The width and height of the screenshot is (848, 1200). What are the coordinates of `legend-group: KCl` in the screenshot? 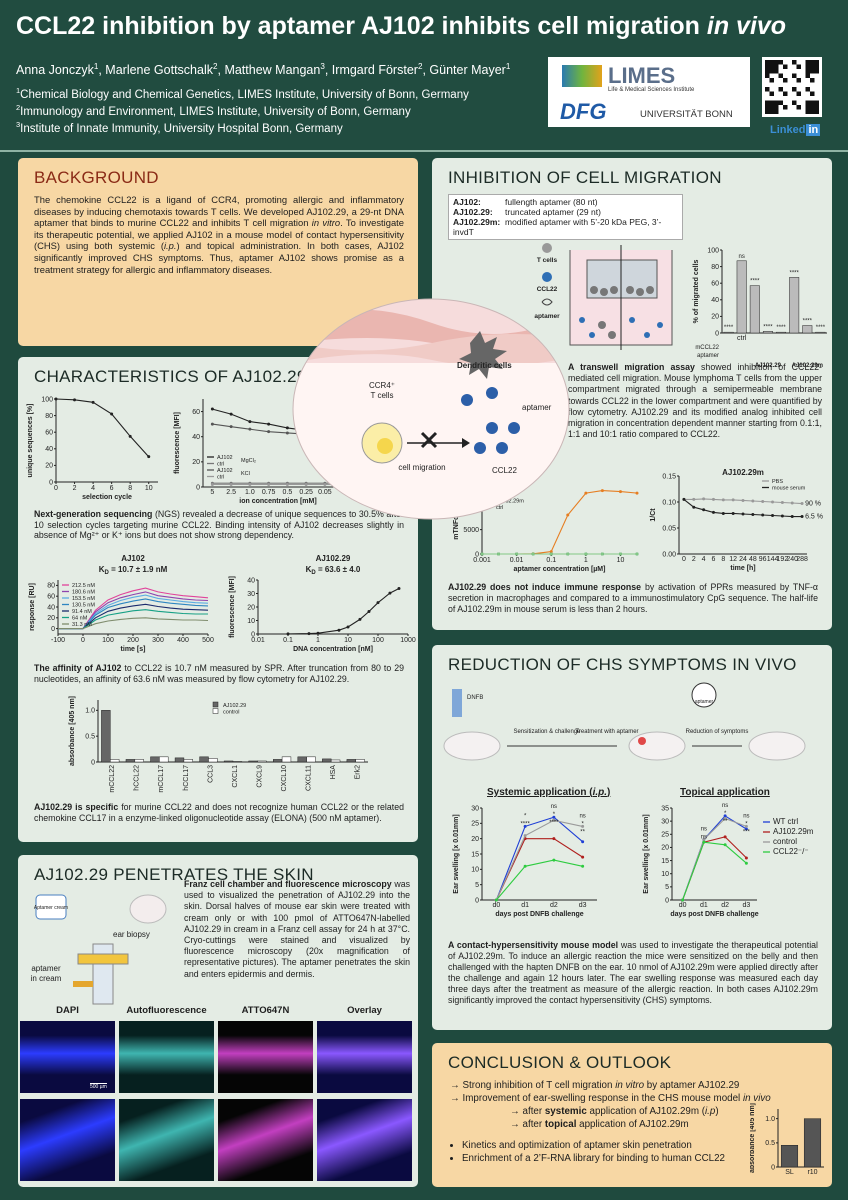 It's located at (245, 474).